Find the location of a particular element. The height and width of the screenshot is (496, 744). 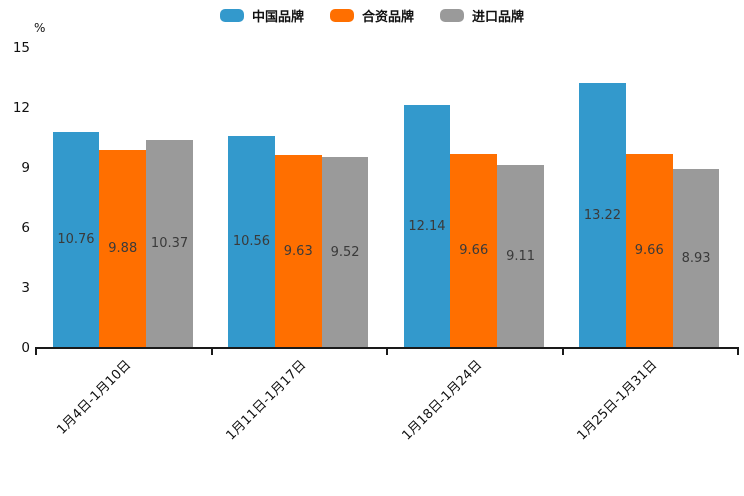

bar-value-label: 13.22 is located at coordinates (602, 215).